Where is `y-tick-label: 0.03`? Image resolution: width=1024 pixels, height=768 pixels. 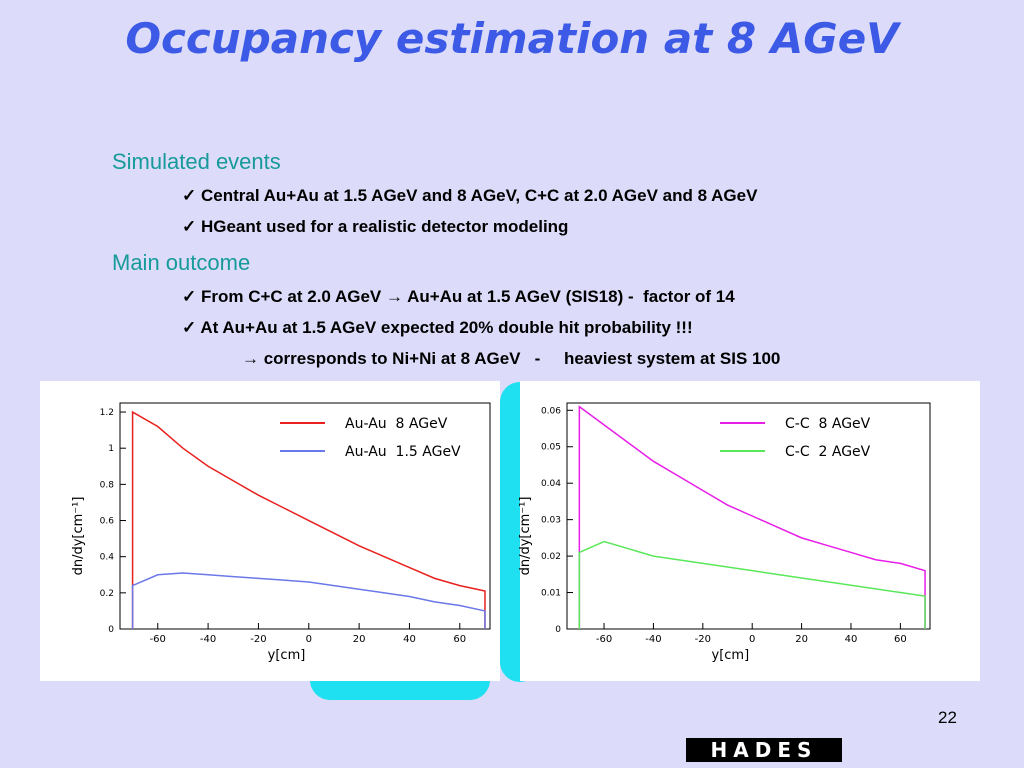 y-tick-label: 0.03 is located at coordinates (551, 521).